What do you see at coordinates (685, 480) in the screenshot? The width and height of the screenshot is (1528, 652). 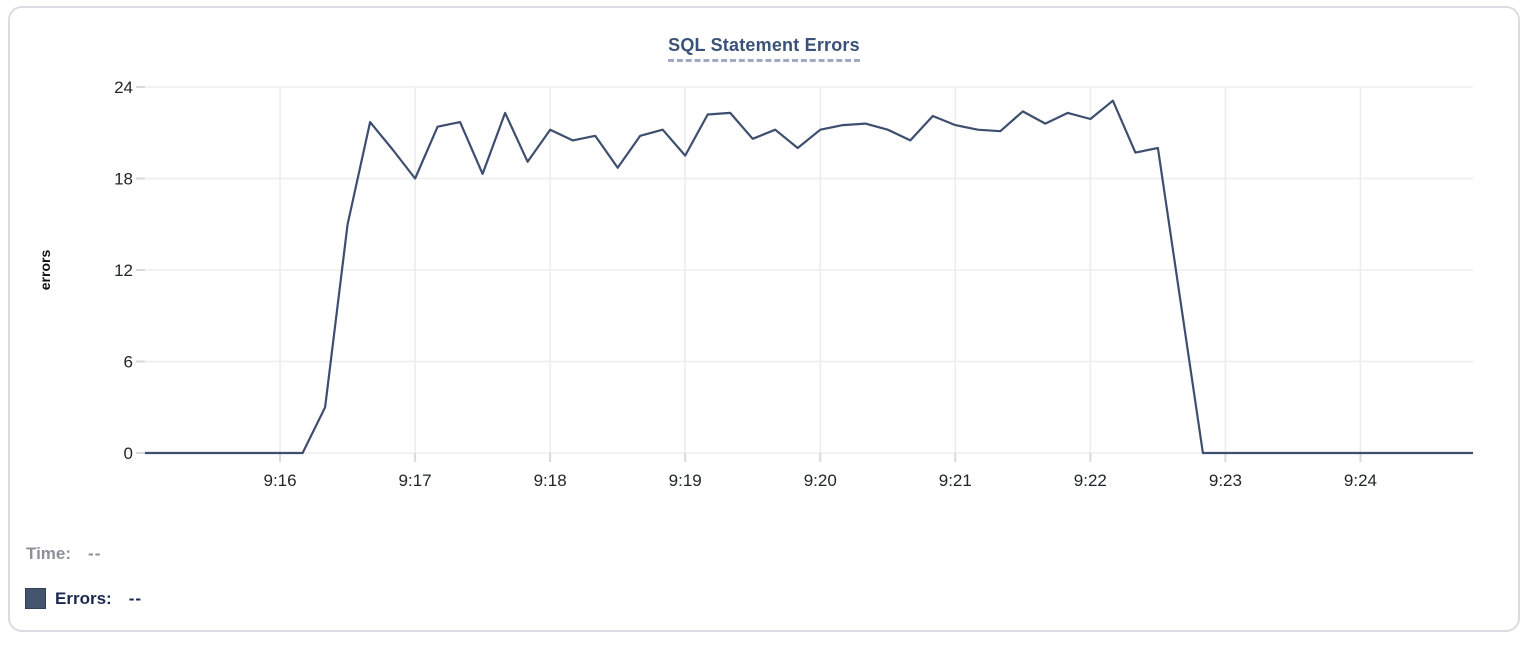 I see `x-tick-label: 9:19` at bounding box center [685, 480].